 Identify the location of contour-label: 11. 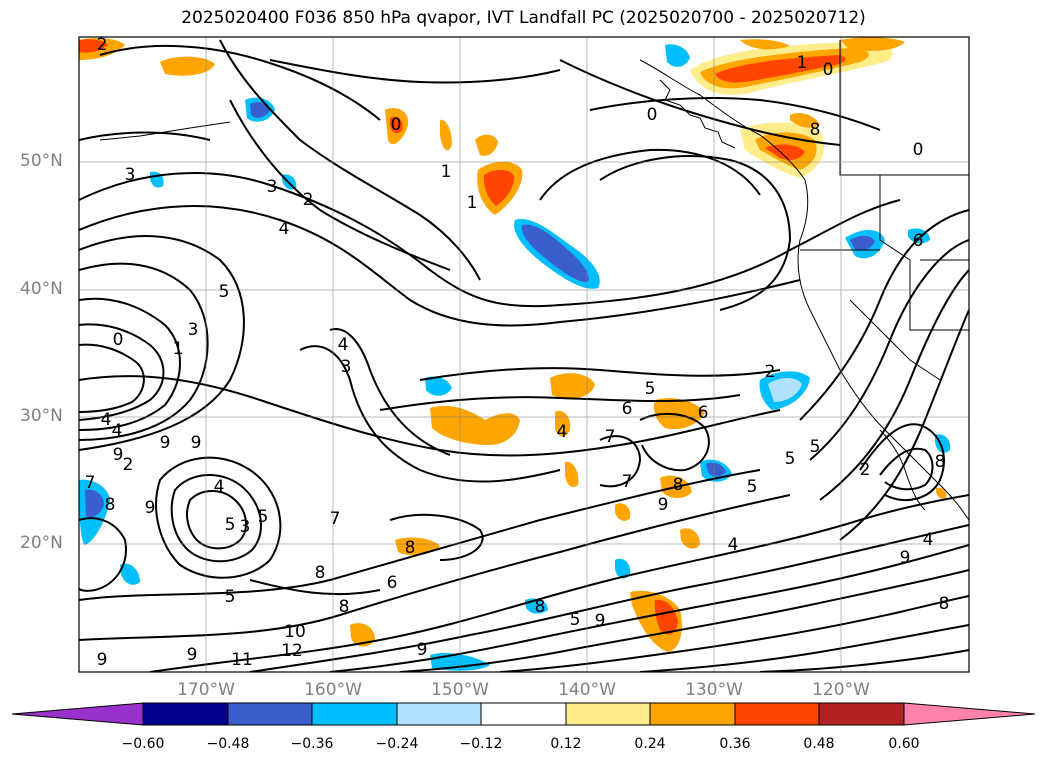
(242, 660).